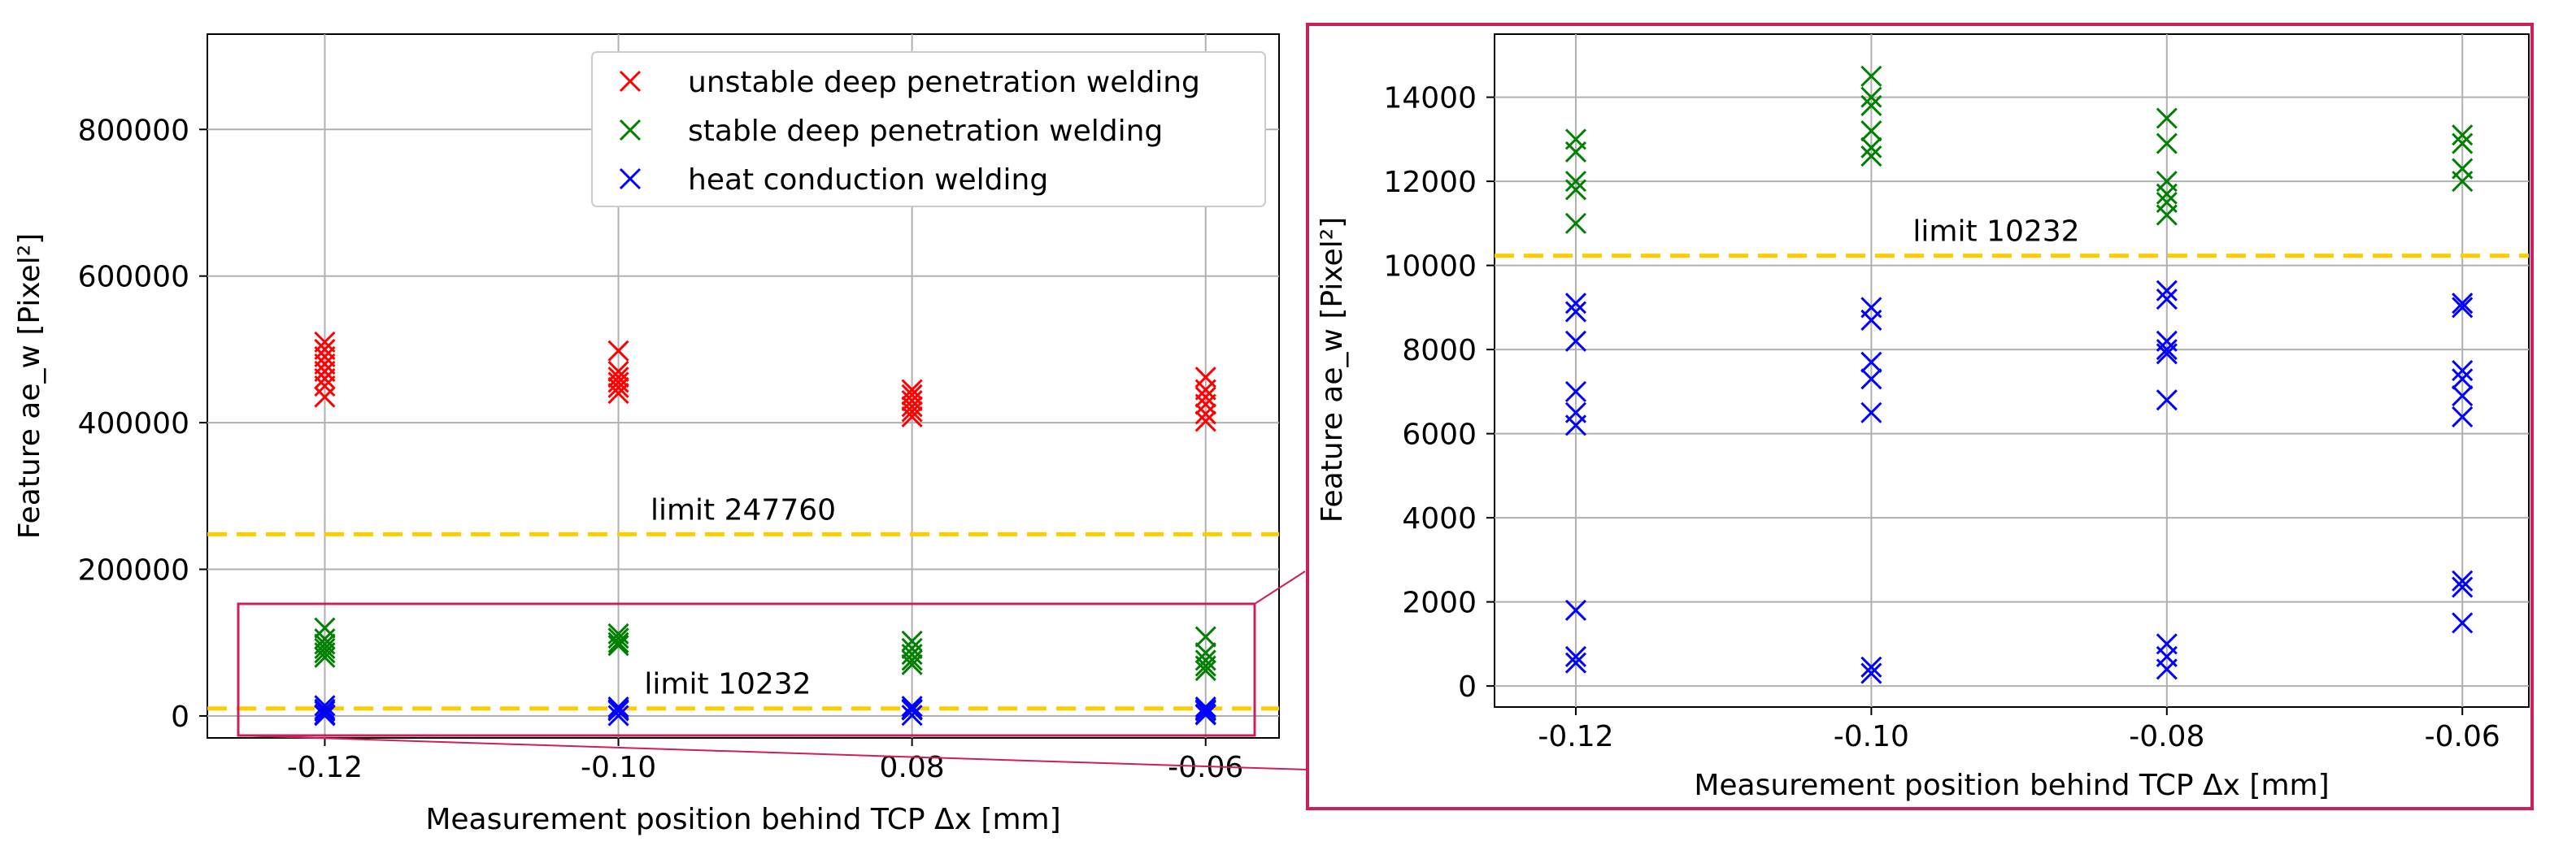 This screenshot has height=846, width=2576. I want to click on overview-x-axis-title: Measurement position behind TCP Δx [mm], so click(743, 820).